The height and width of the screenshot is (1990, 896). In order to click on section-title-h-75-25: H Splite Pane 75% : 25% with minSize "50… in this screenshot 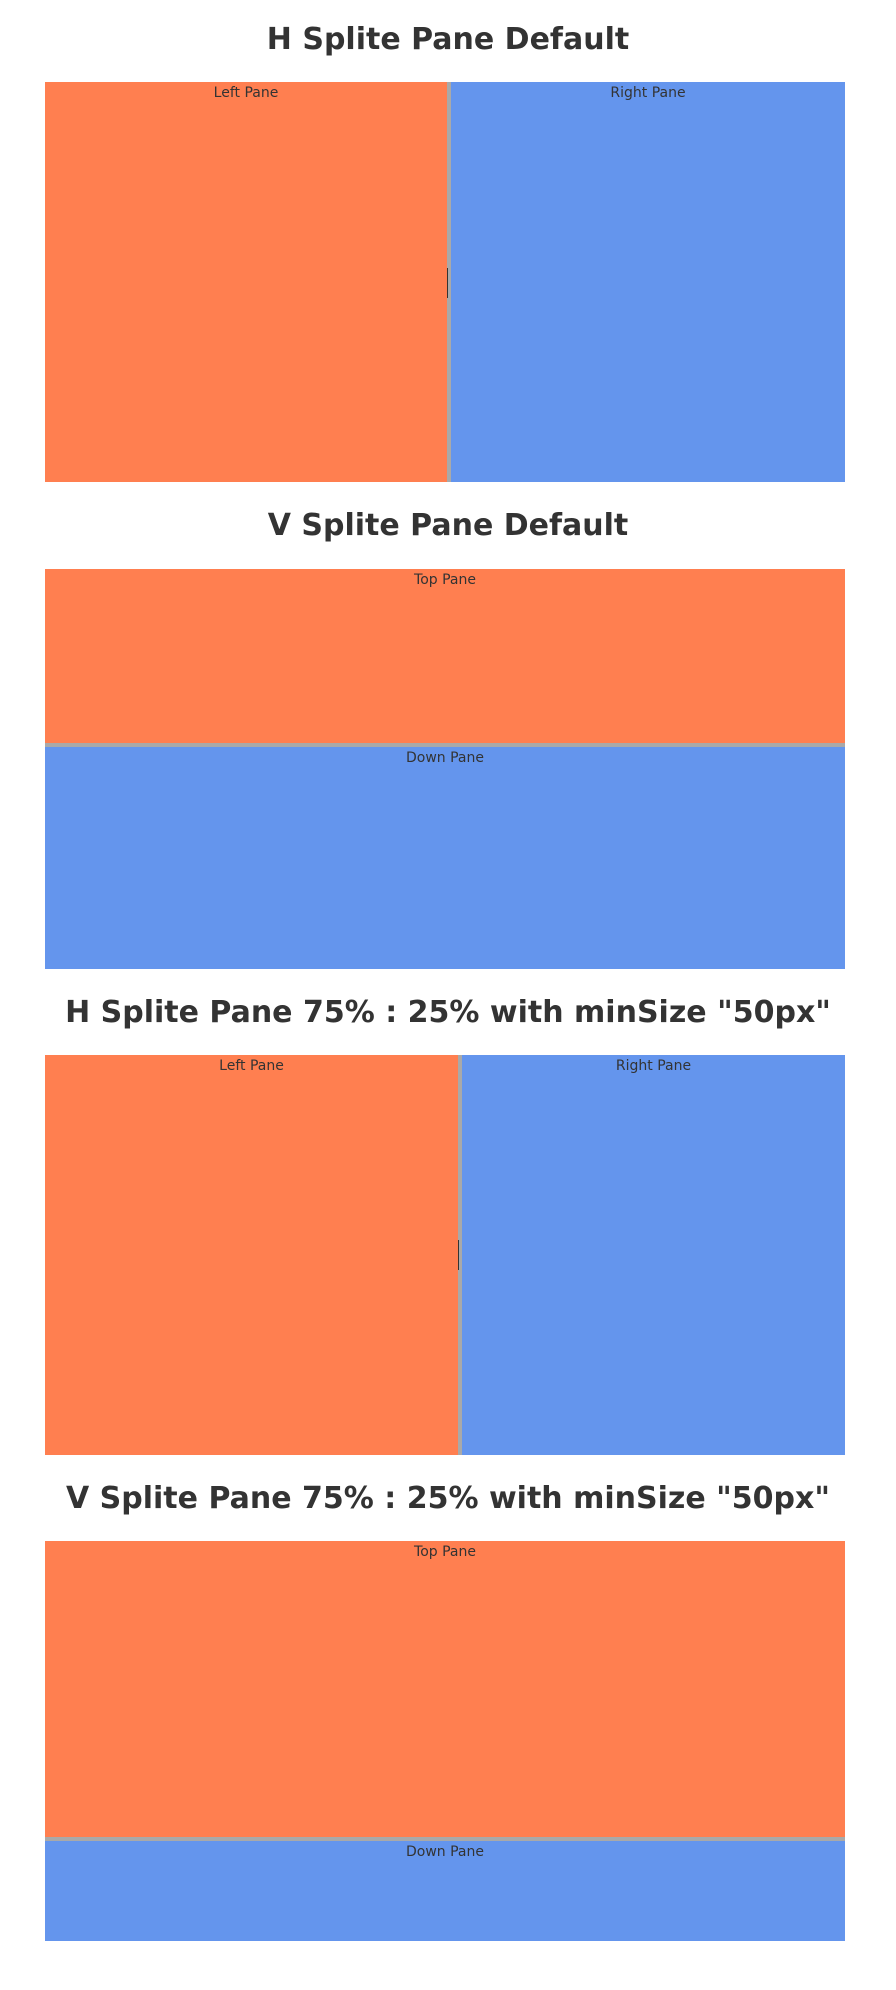, I will do `click(448, 1012)`.